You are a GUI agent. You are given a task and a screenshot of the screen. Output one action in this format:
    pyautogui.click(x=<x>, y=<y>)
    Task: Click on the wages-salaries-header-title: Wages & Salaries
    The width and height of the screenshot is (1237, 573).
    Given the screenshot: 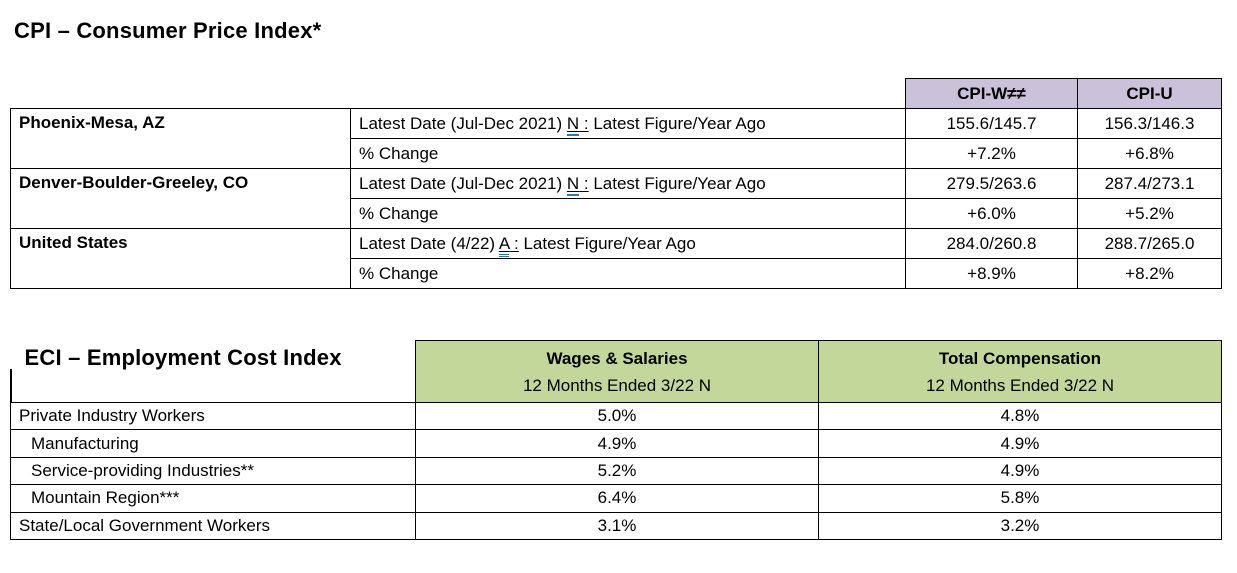 What is the action you would take?
    pyautogui.click(x=617, y=358)
    